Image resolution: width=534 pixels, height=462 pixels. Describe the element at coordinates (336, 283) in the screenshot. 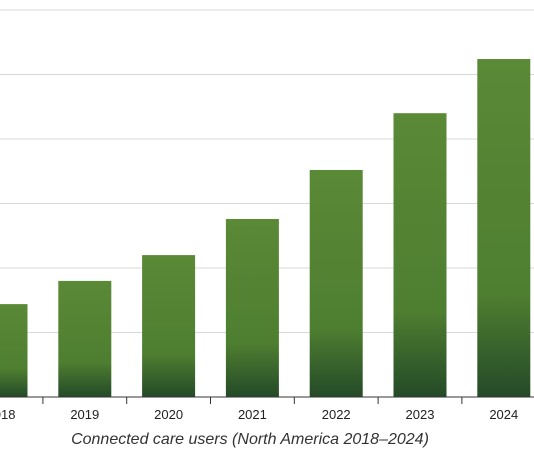

I see `bar-2022` at that location.